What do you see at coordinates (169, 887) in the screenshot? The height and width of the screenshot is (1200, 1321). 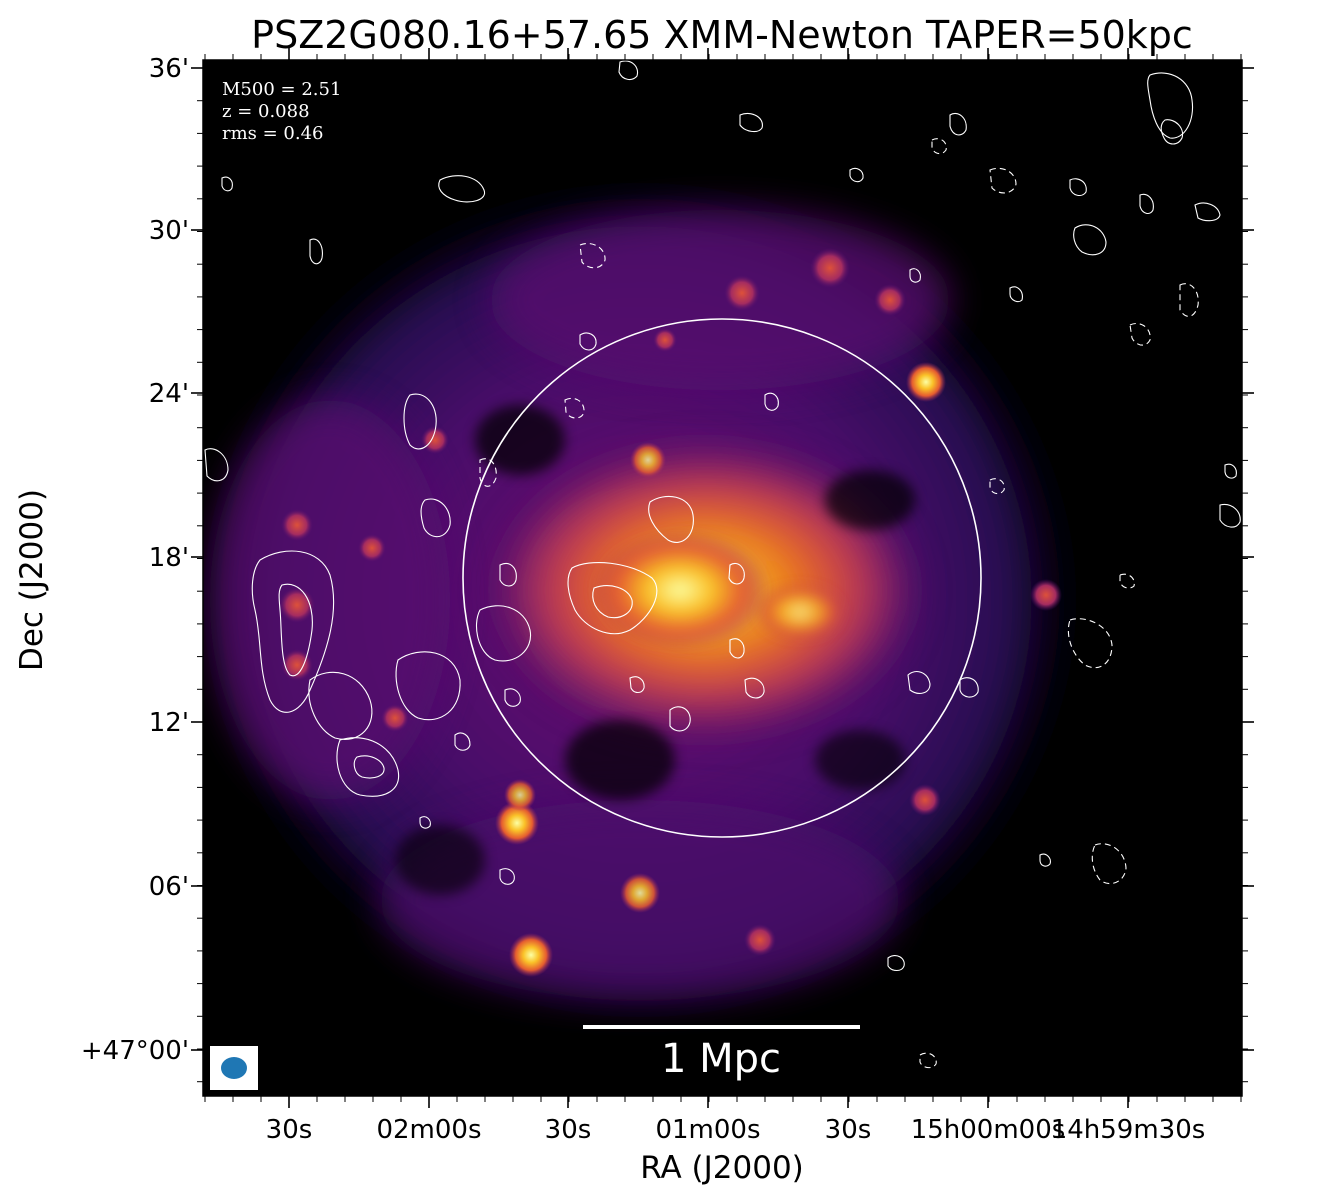 I see `y-tick-label: 06'` at bounding box center [169, 887].